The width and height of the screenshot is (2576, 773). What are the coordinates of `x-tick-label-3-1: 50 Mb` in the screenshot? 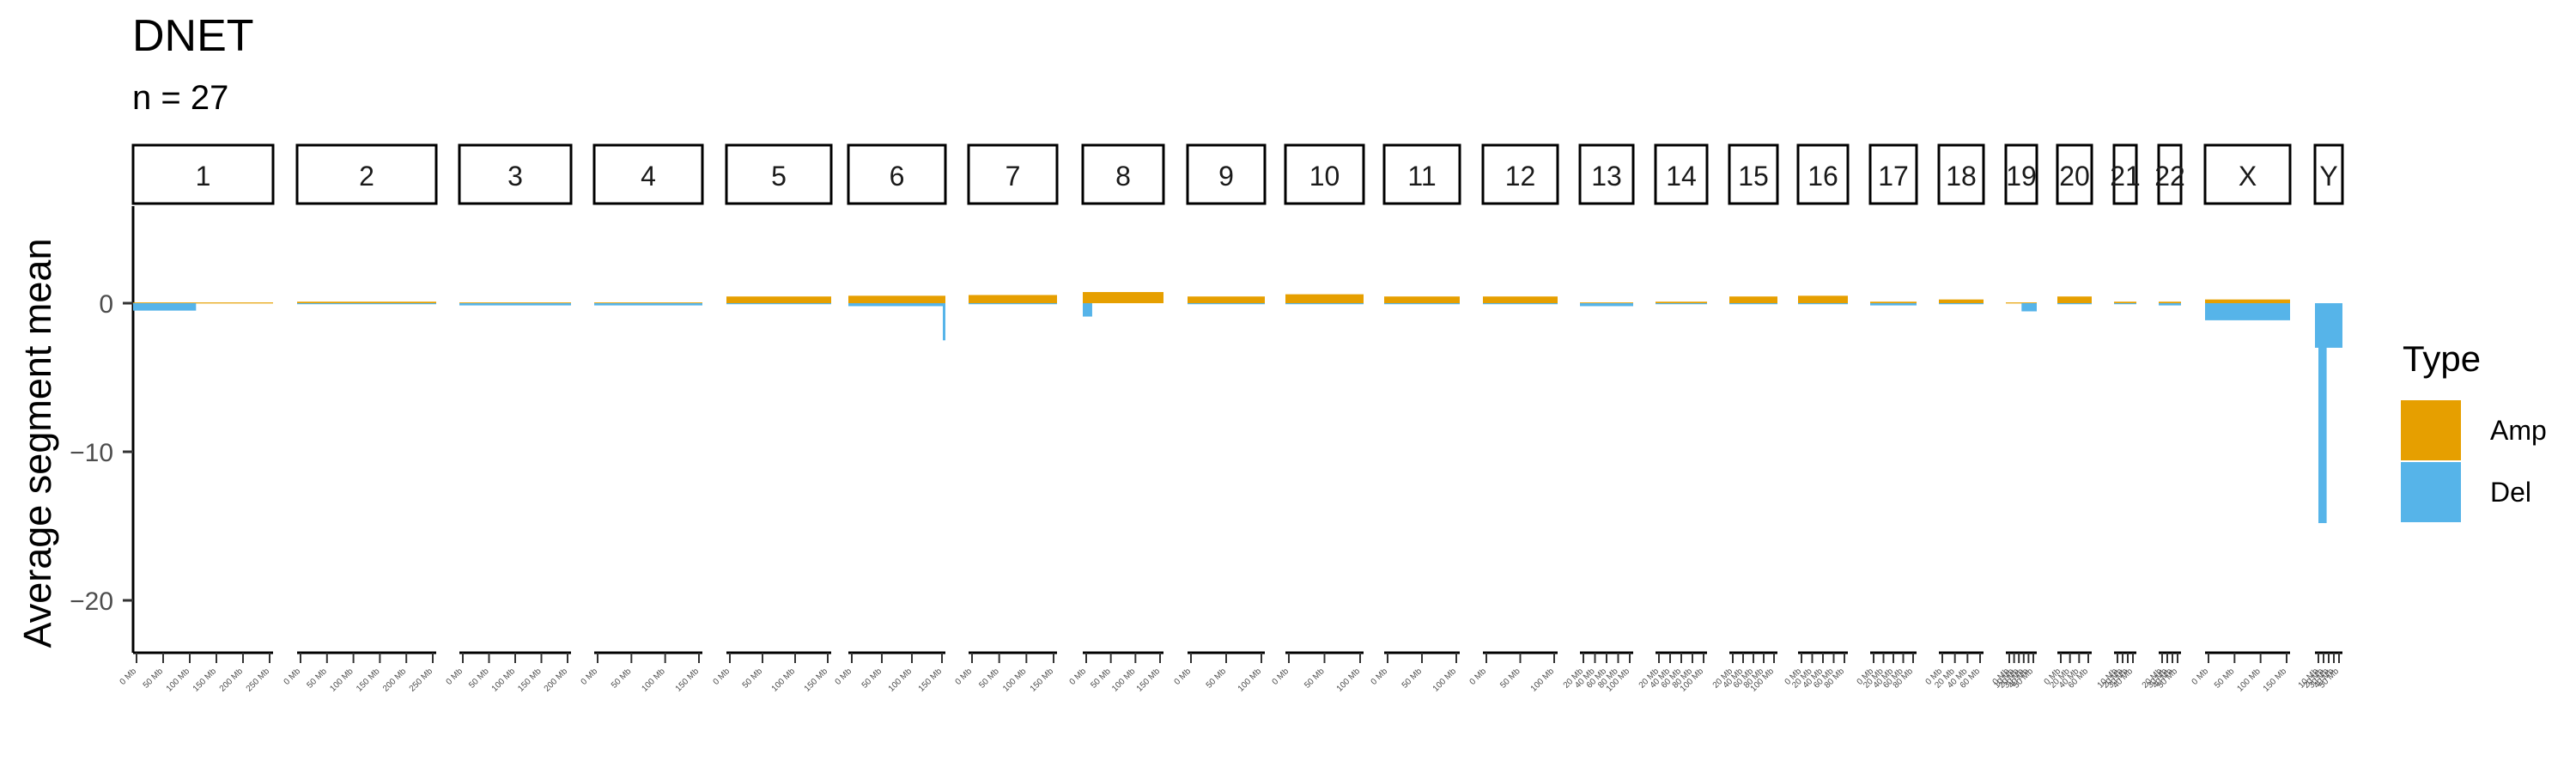 It's located at (479, 678).